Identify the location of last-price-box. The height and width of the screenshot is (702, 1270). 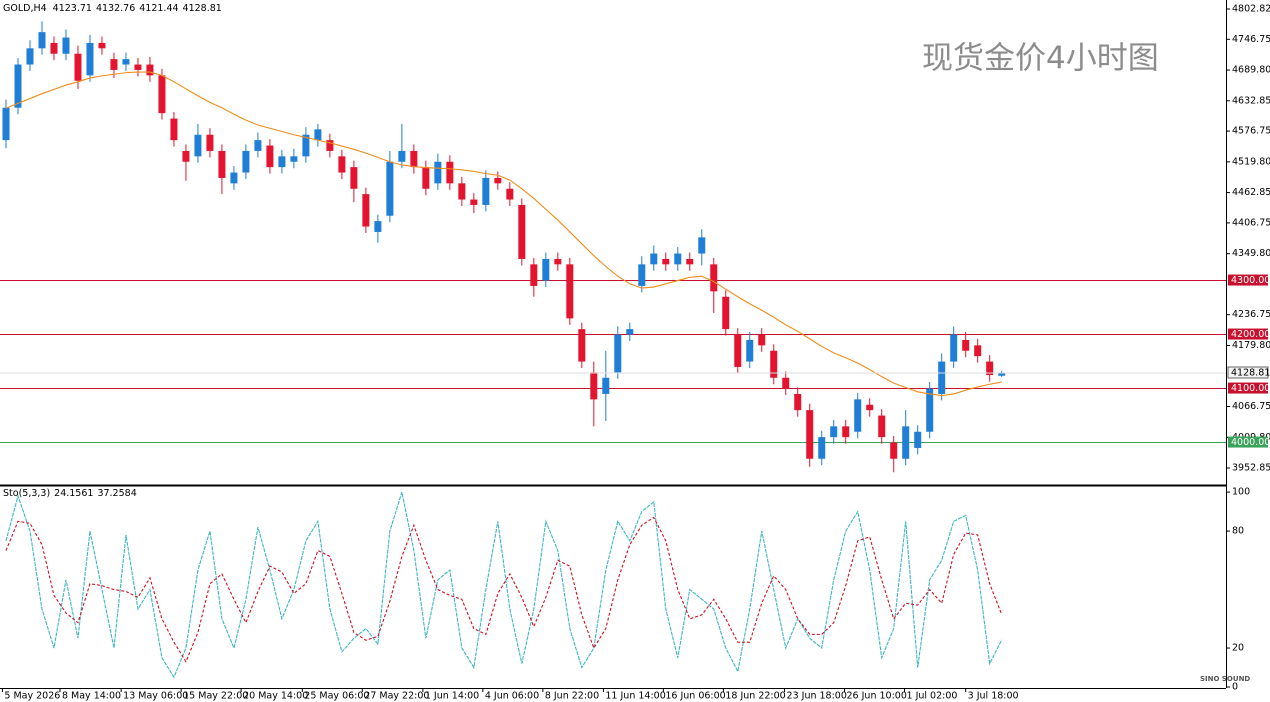
(1248, 372).